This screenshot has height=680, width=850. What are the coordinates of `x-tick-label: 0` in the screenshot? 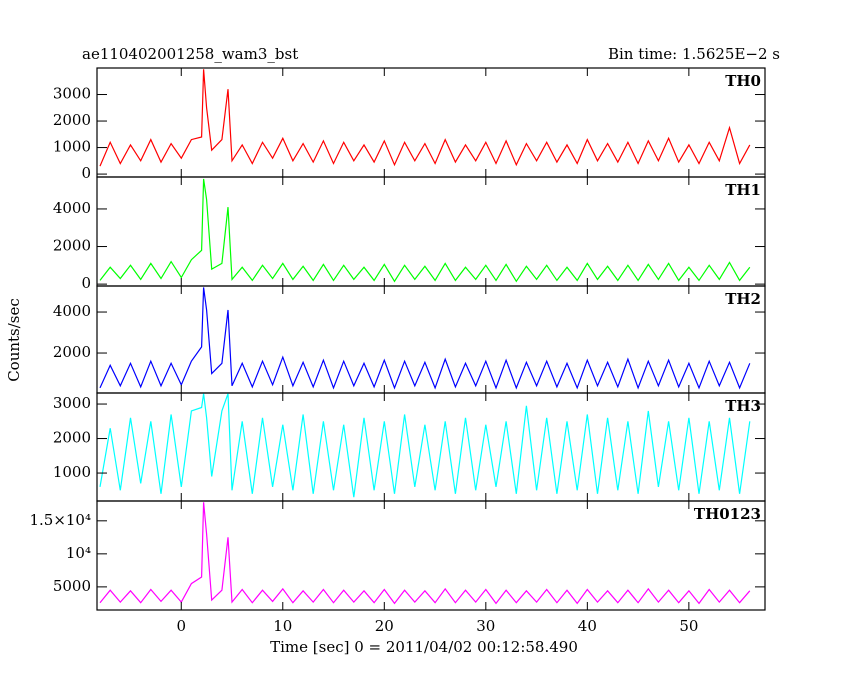 It's located at (181, 626).